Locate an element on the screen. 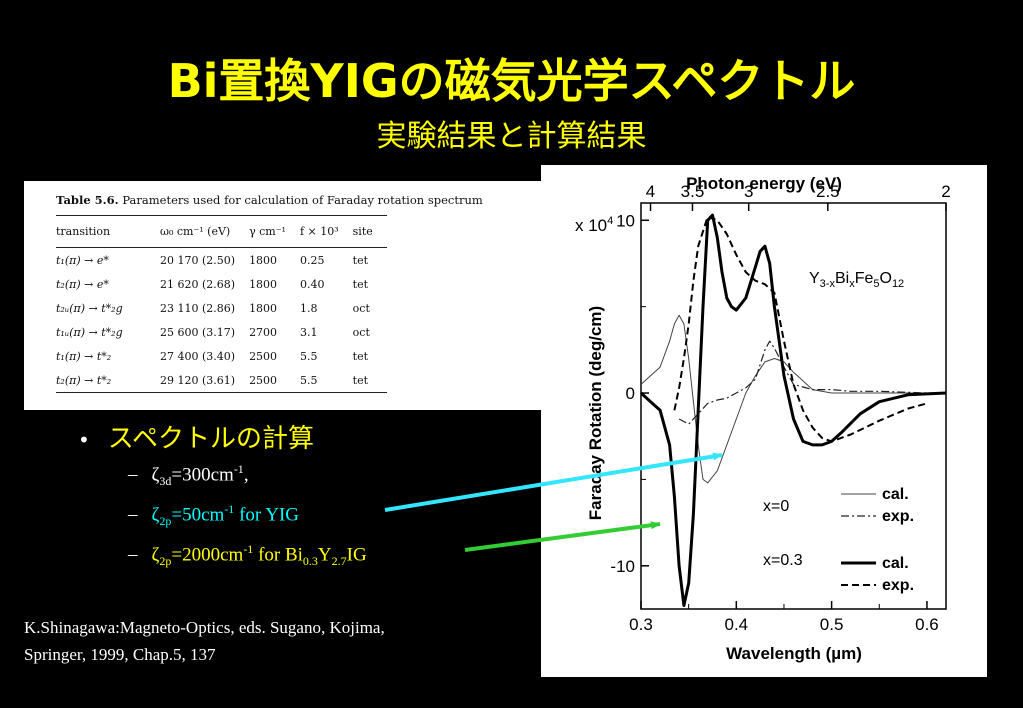 The height and width of the screenshot is (708, 1023). y-tick-label: 0 is located at coordinates (630, 393).